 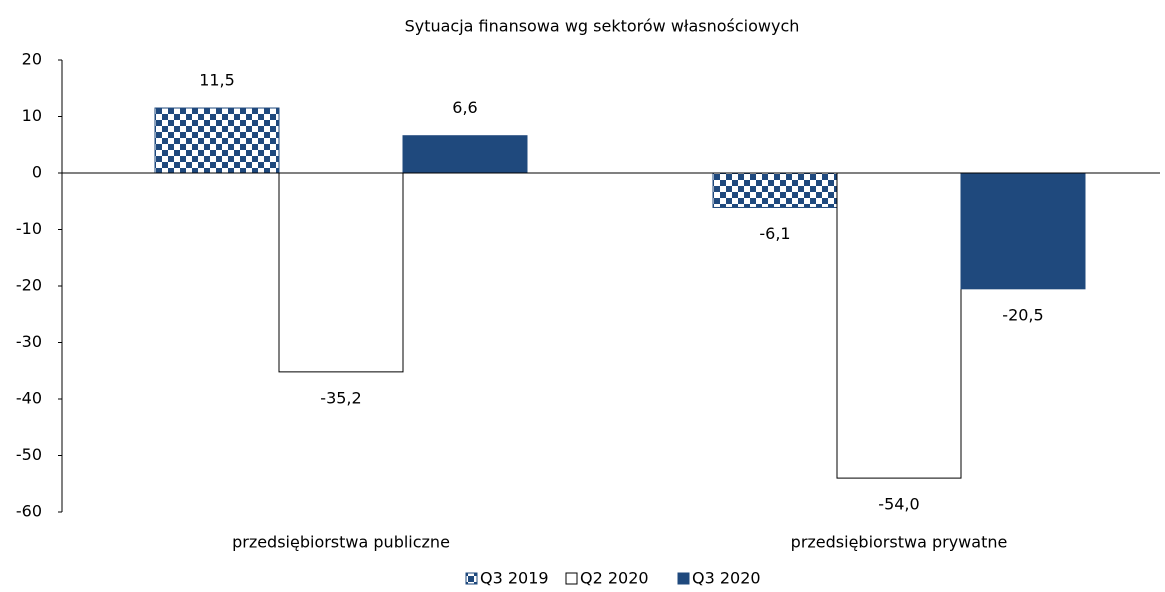 What do you see at coordinates (774, 233) in the screenshot?
I see `value-label: -6,1` at bounding box center [774, 233].